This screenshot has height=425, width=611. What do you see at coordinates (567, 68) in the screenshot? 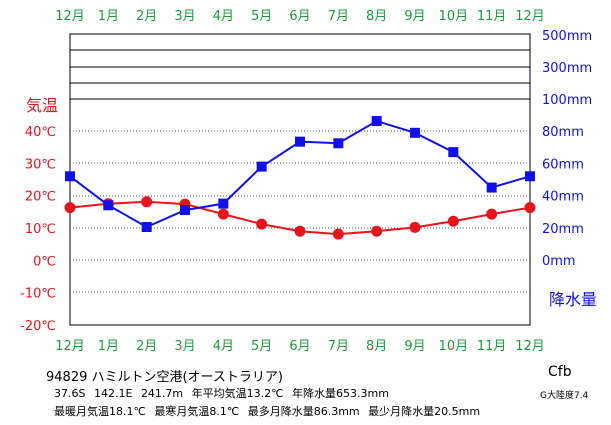
I see `precipitation-tick-label: 300mm` at bounding box center [567, 68].